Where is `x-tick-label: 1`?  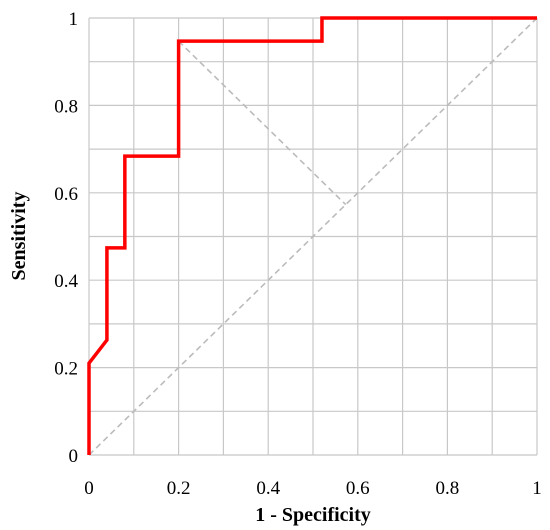
x-tick-label: 1 is located at coordinates (537, 488).